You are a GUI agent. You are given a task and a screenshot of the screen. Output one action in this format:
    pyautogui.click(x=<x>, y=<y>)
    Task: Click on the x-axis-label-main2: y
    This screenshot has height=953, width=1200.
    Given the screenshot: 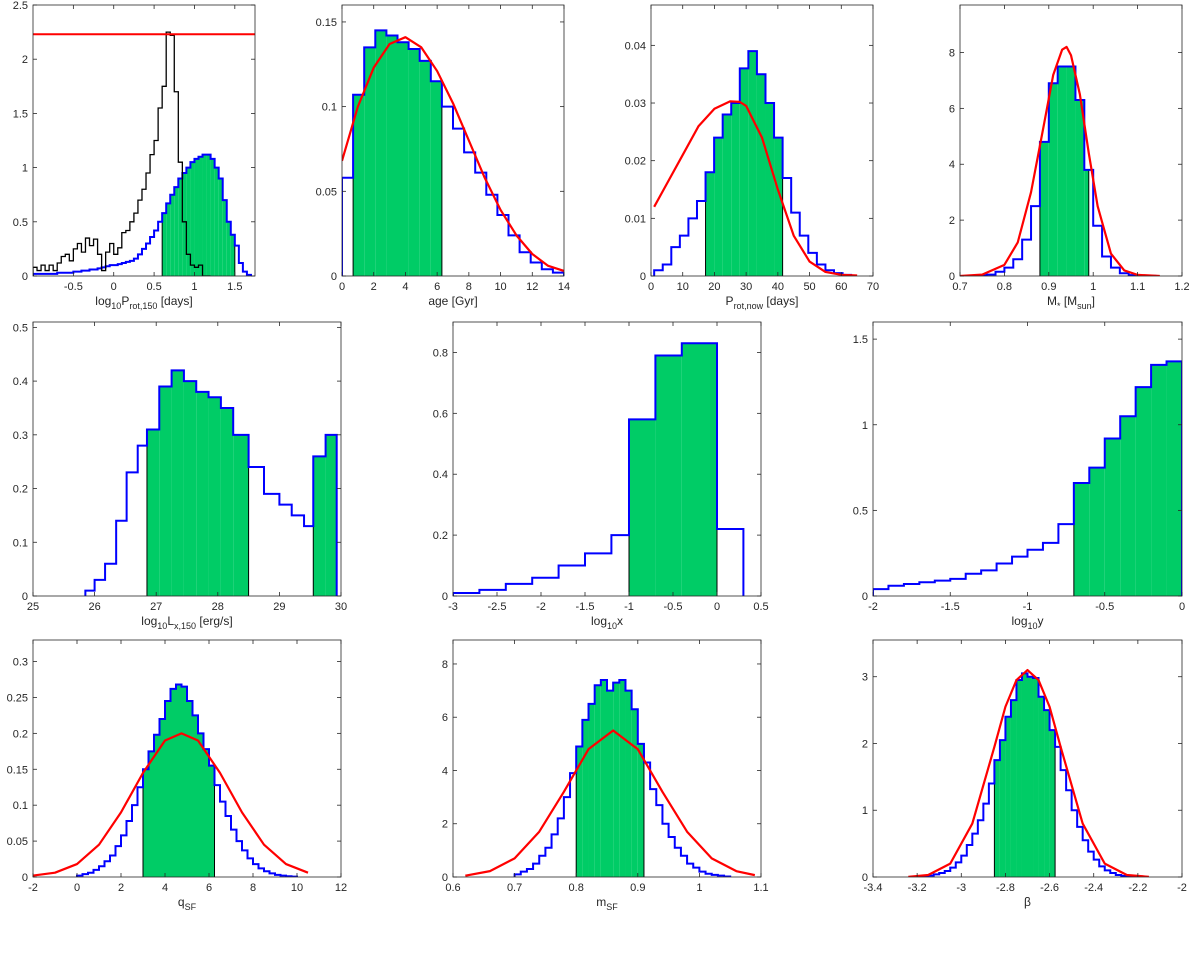 What is the action you would take?
    pyautogui.click(x=1041, y=621)
    